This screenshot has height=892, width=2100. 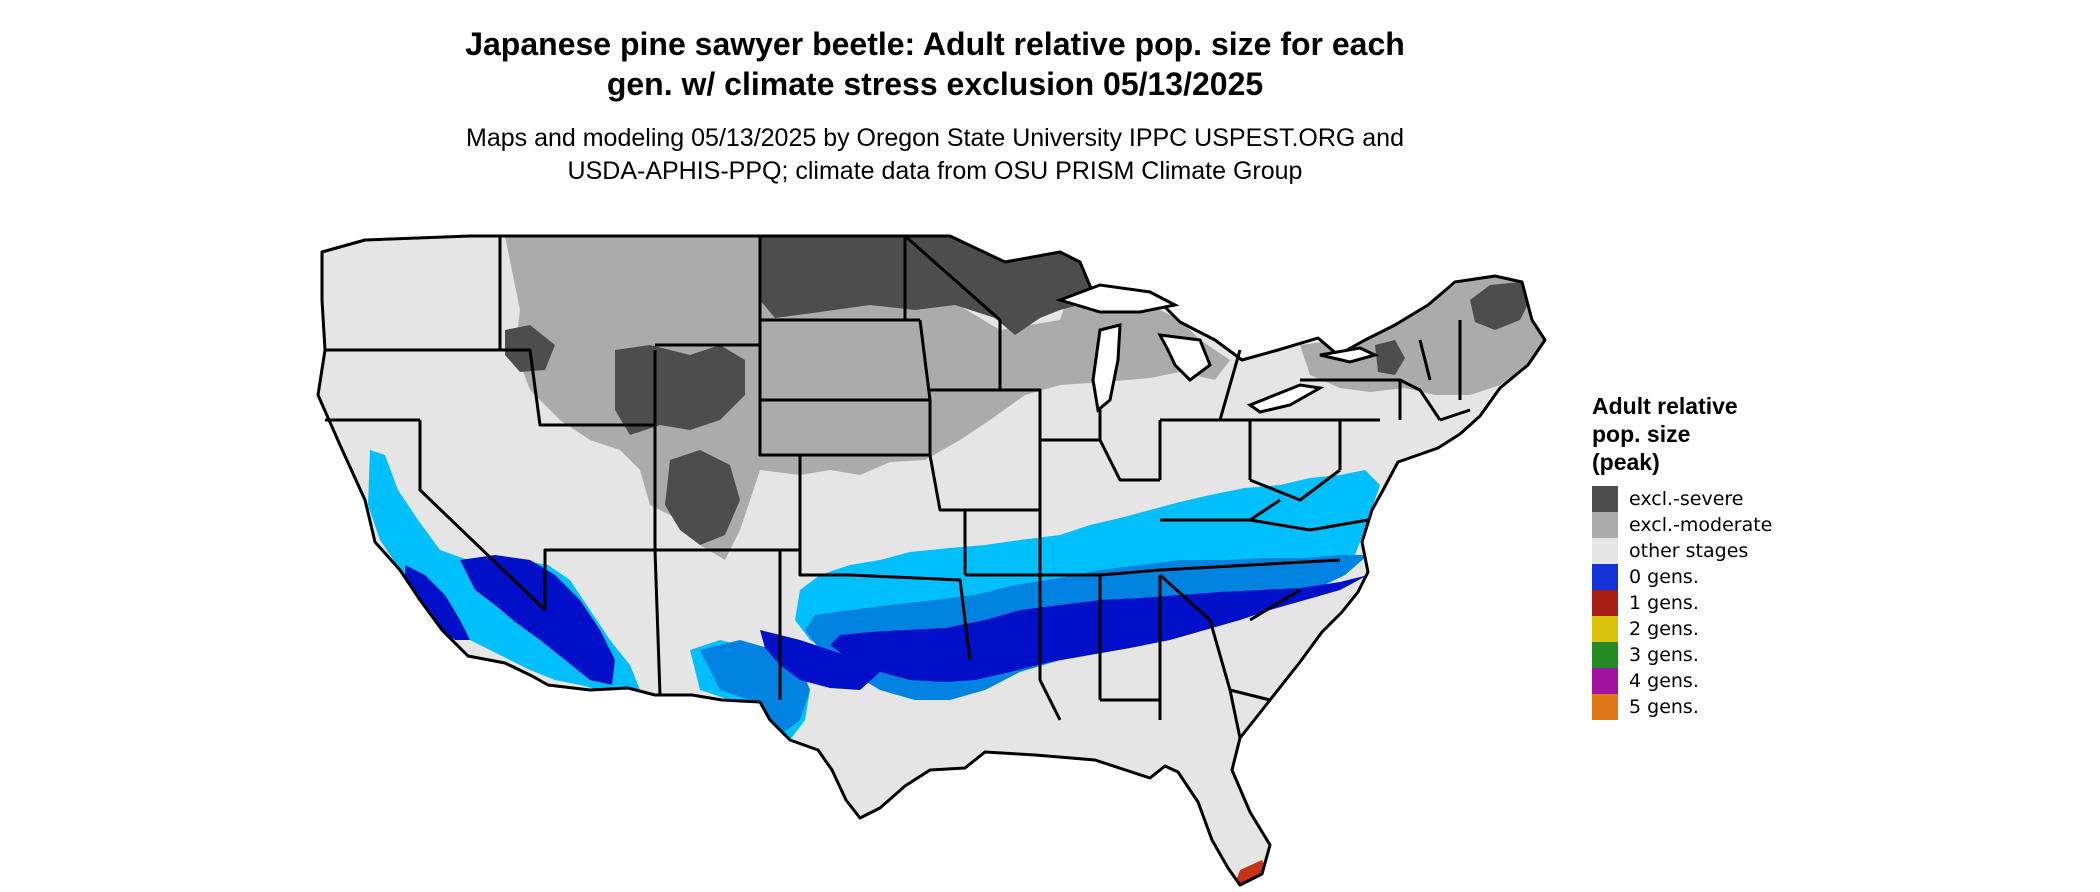 What do you see at coordinates (929, 285) in the screenshot?
I see `excl-severe-region-dakotas-minnesota` at bounding box center [929, 285].